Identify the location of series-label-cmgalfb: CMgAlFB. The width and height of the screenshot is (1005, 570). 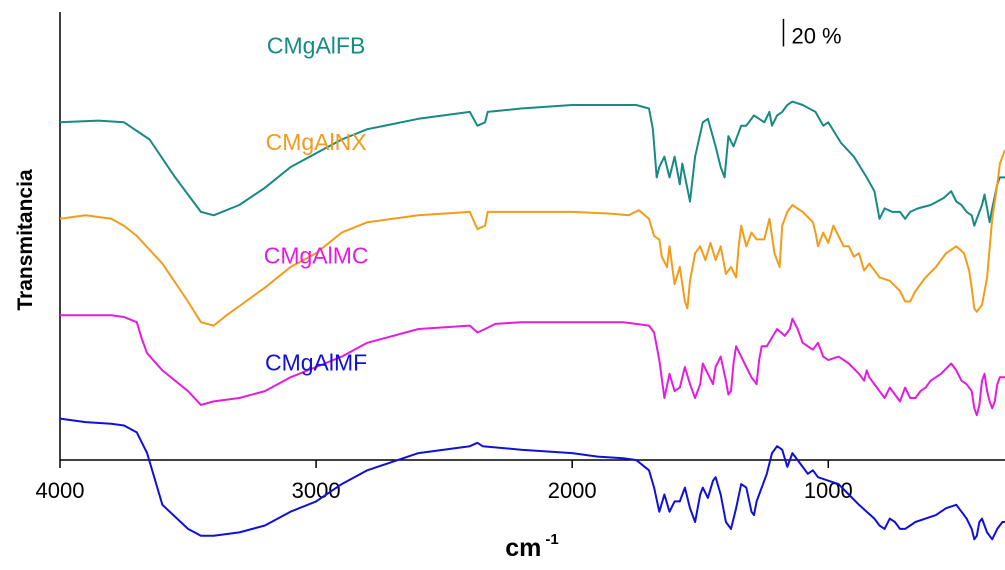
(316, 45).